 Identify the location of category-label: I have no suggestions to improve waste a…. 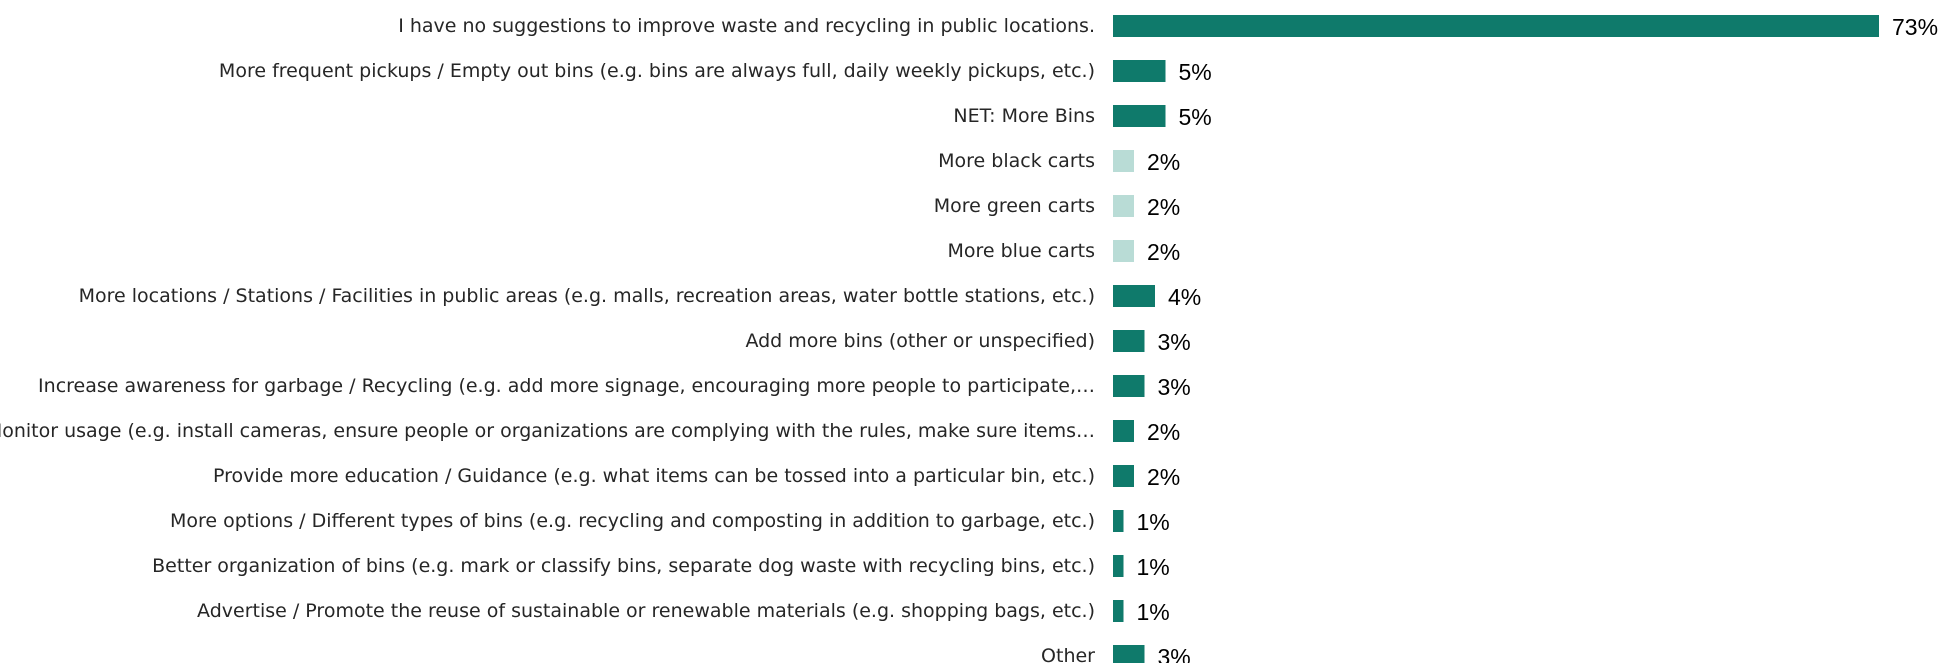
(746, 26).